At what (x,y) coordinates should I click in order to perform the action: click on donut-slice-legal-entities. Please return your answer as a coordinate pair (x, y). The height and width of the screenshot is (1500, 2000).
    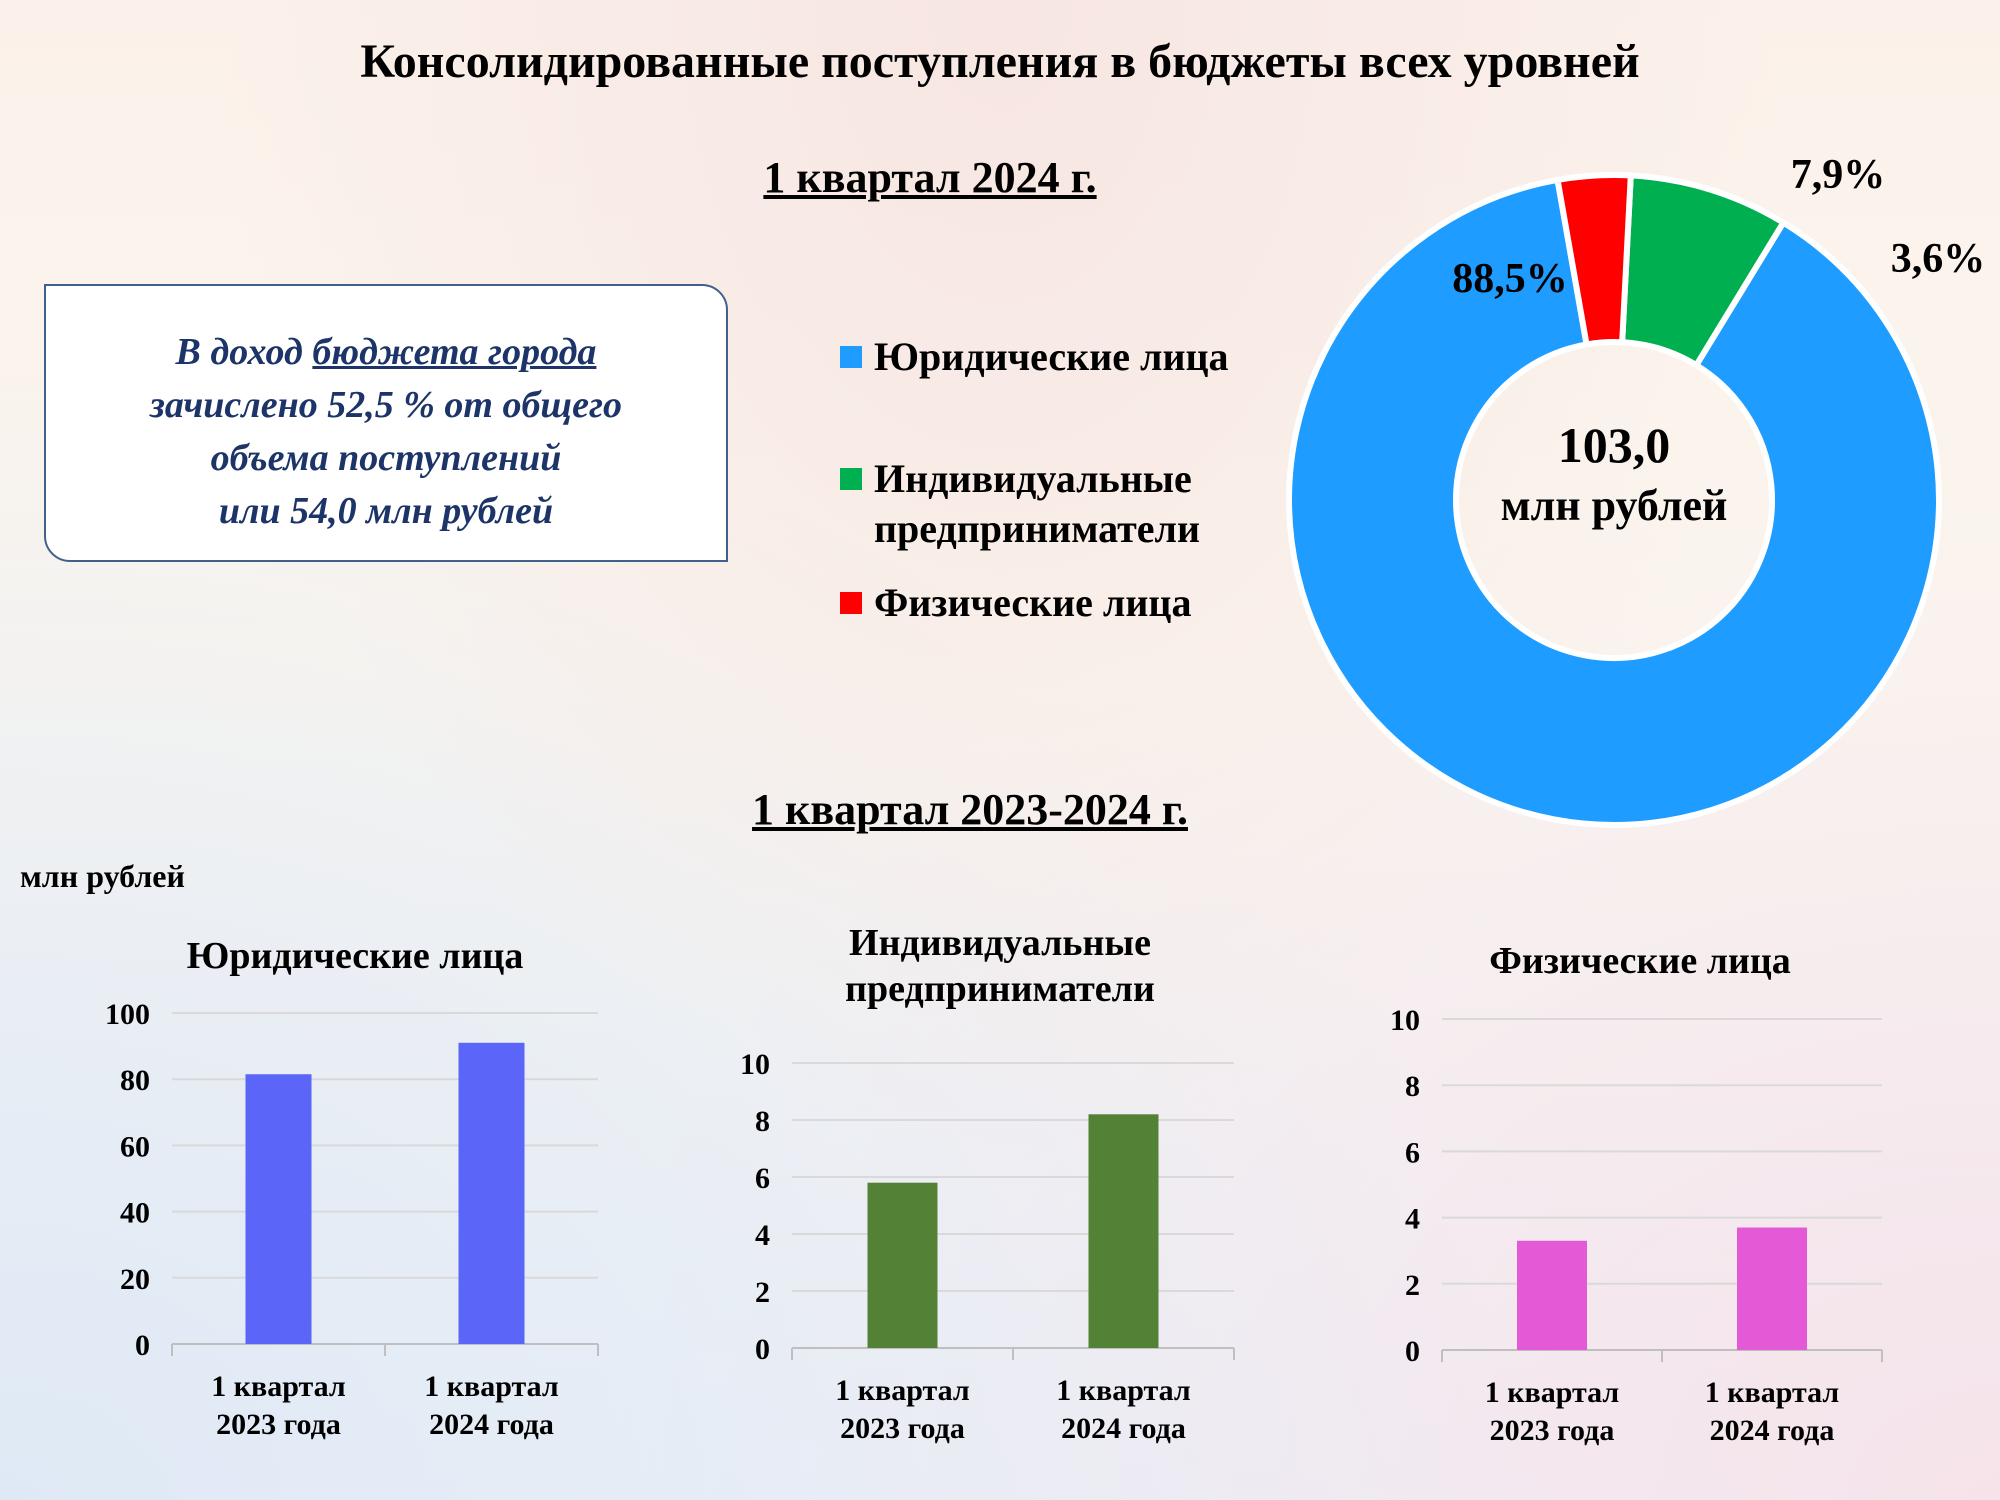
    Looking at the image, I should click on (1614, 502).